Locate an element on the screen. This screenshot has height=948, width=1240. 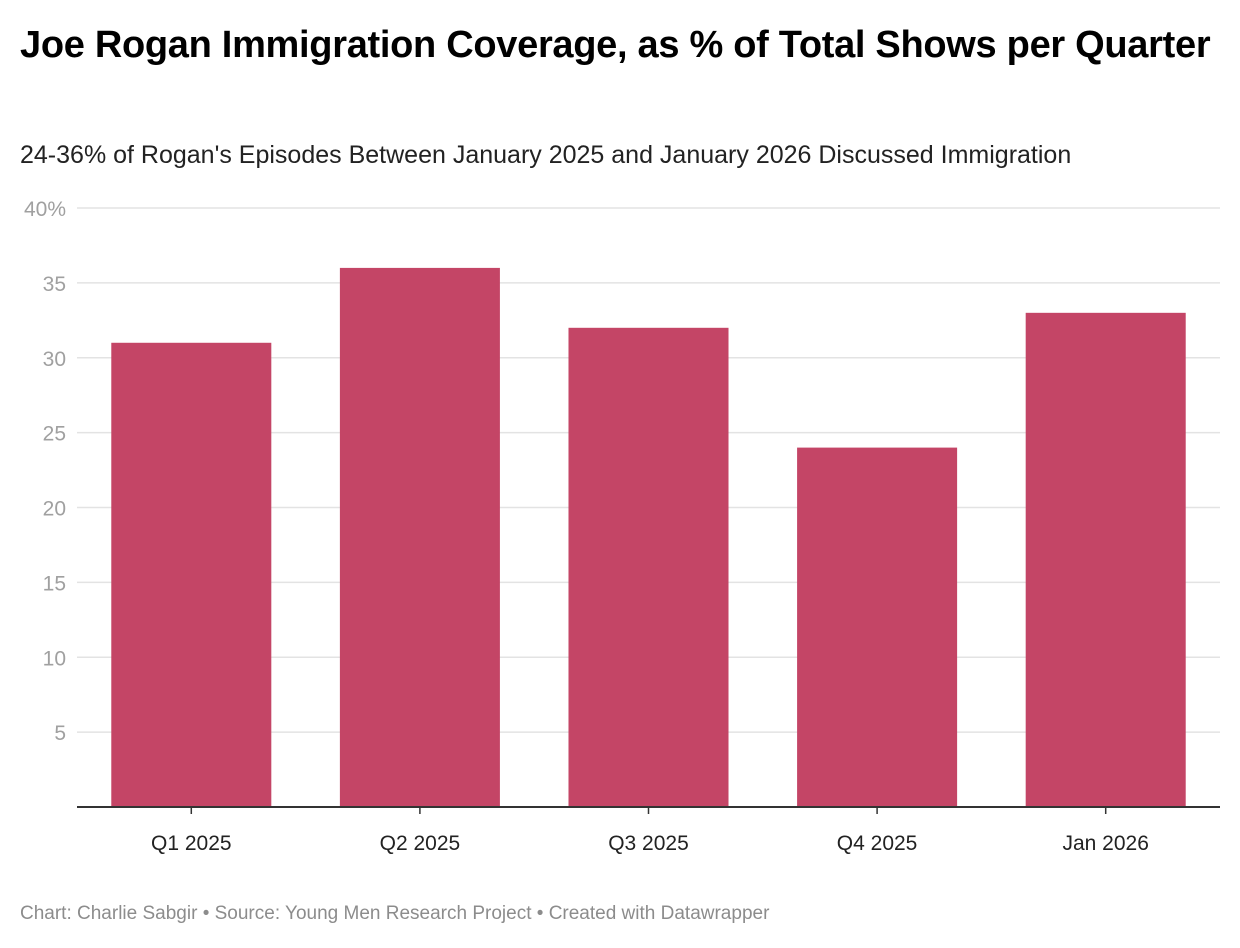
x-tick-label: Q3 2025 is located at coordinates (648, 843).